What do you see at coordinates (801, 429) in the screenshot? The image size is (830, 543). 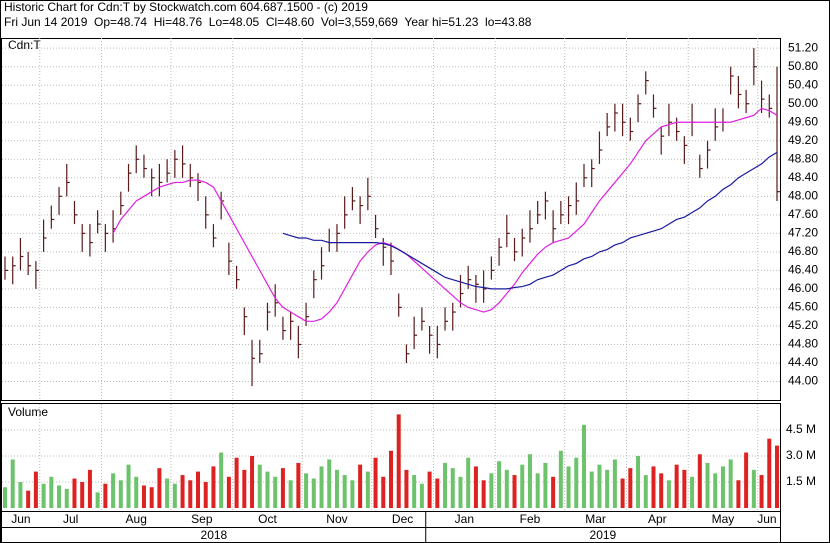 I see `y-tick-label: 4.5 M` at bounding box center [801, 429].